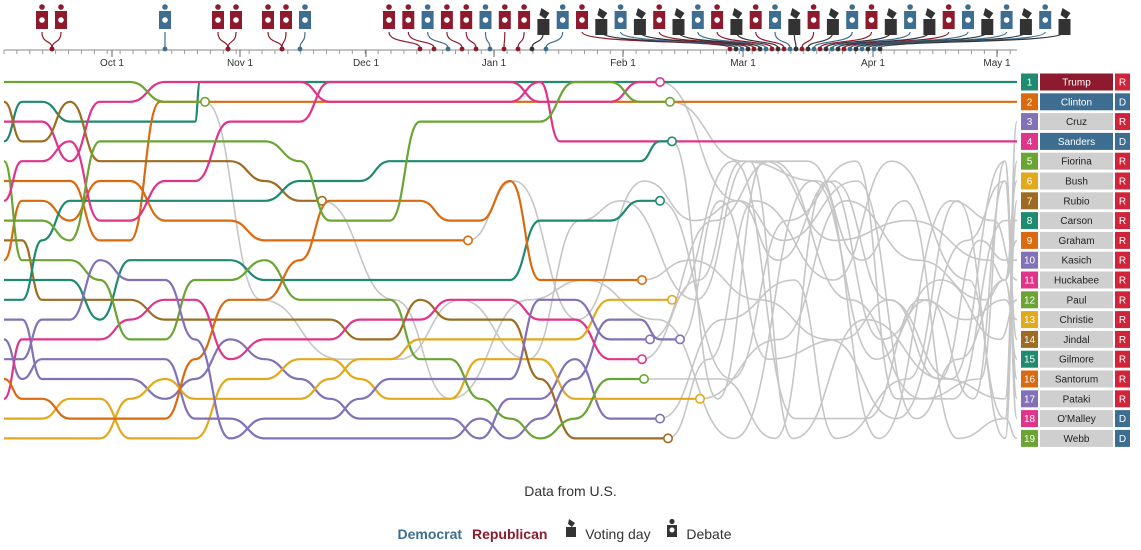 This screenshot has height=550, width=1141. Describe the element at coordinates (104, 91) in the screenshot. I see `line-fiorina` at that location.